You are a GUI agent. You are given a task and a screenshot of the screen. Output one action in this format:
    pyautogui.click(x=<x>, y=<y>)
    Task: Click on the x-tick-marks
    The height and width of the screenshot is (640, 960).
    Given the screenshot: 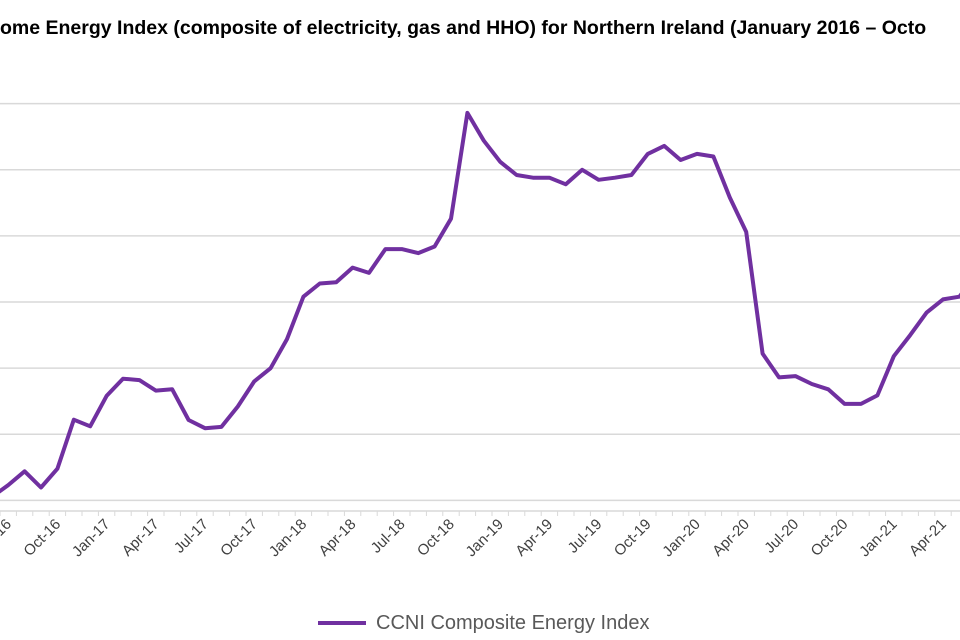 What is the action you would take?
    pyautogui.click(x=476, y=513)
    